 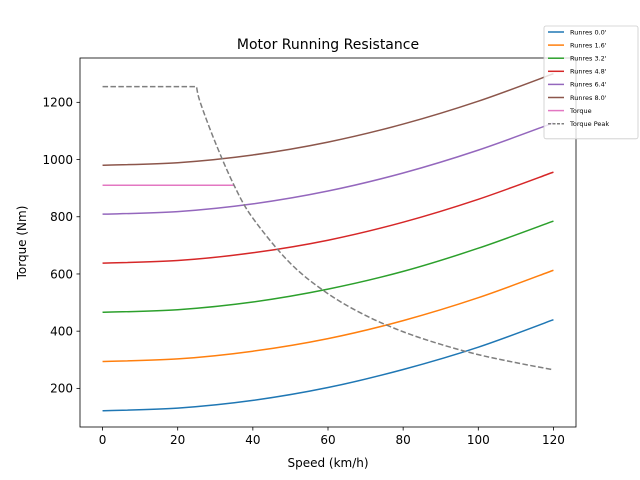 What do you see at coordinates (177, 440) in the screenshot?
I see `x-tick-label-1: 20` at bounding box center [177, 440].